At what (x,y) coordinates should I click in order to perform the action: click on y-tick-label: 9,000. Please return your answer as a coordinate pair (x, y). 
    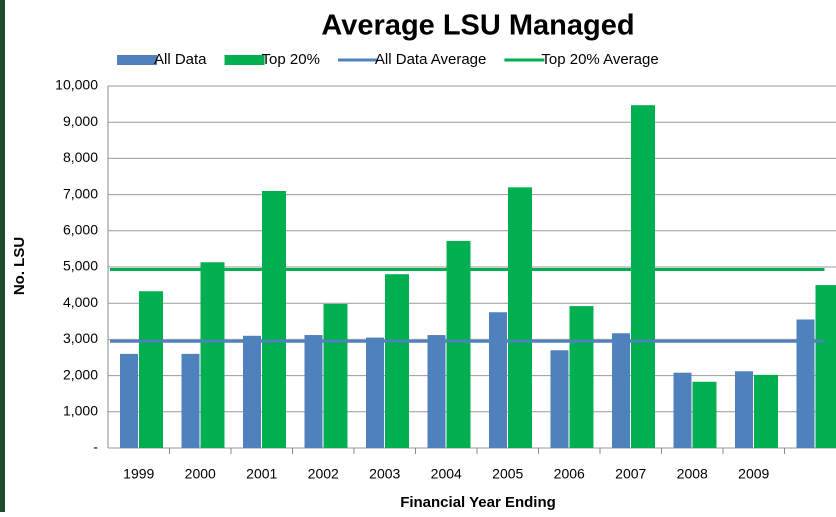
    Looking at the image, I should click on (80, 121).